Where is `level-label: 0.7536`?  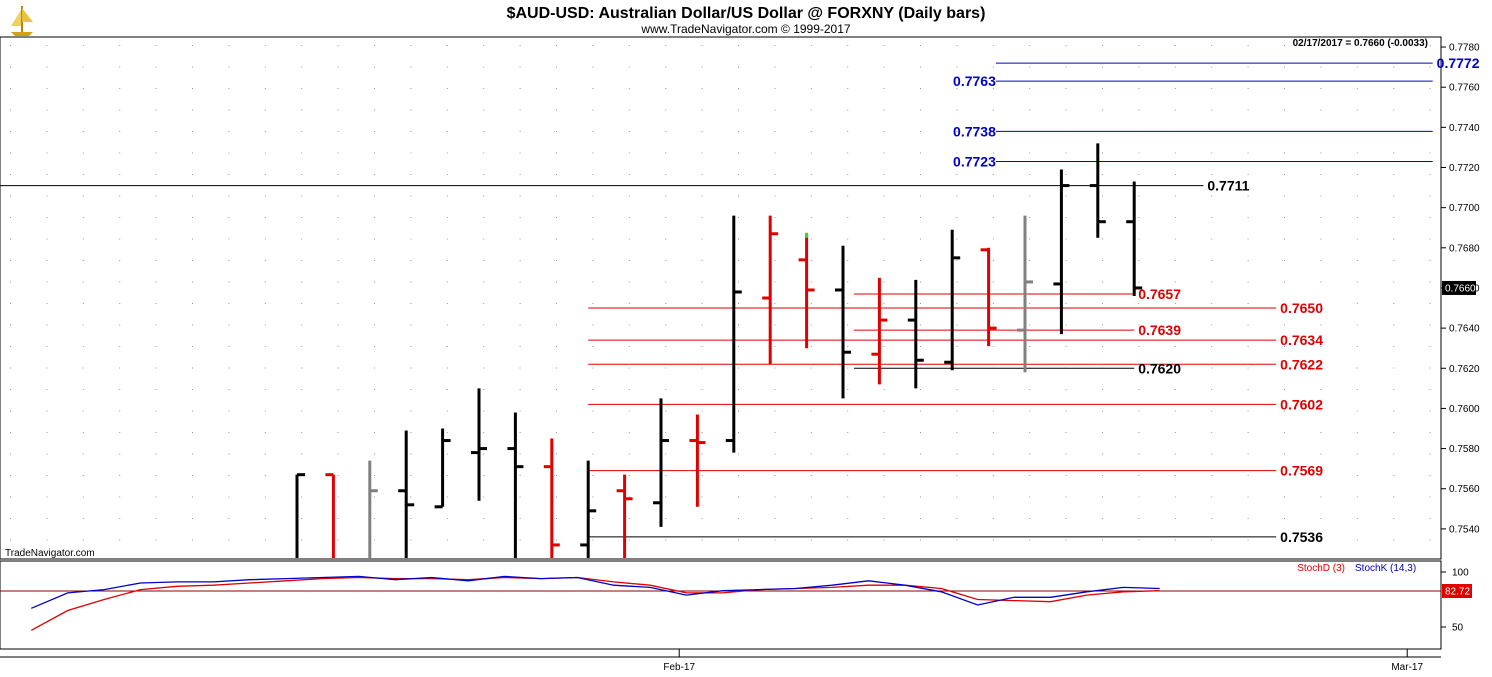 level-label: 0.7536 is located at coordinates (1301, 537).